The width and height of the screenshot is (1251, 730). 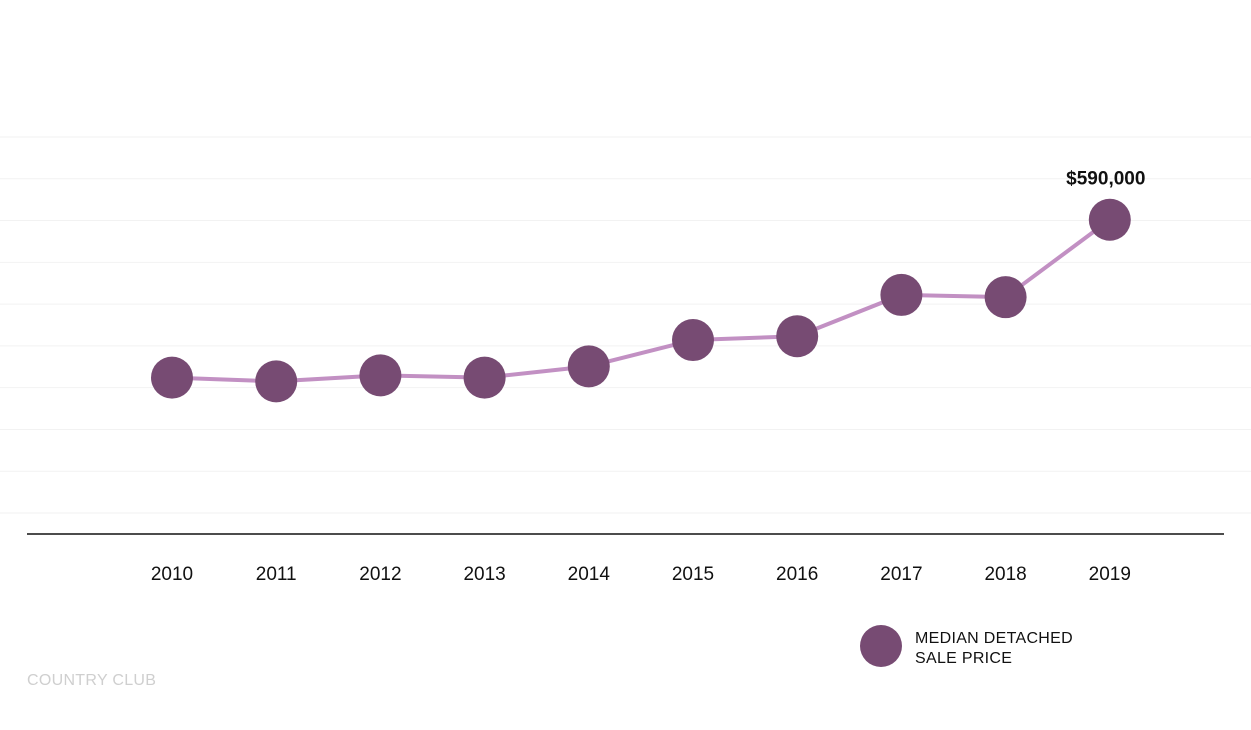 I want to click on data-point-2010, so click(x=172, y=377).